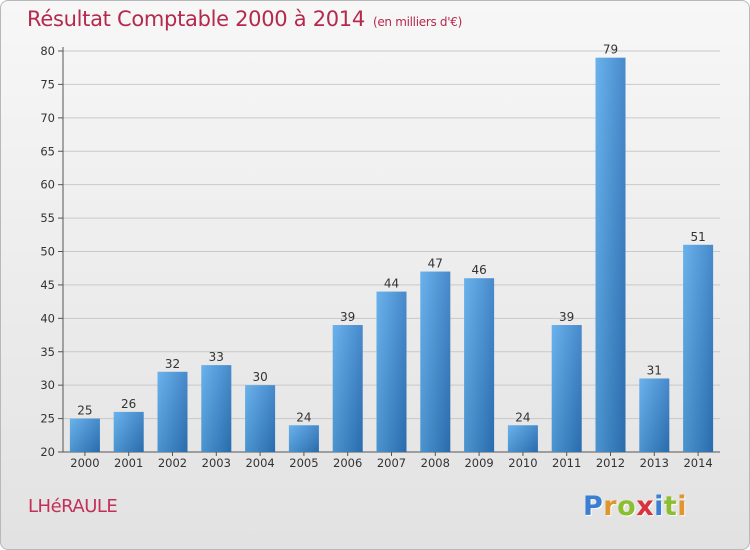  What do you see at coordinates (303, 463) in the screenshot?
I see `x-tick-label: 2005` at bounding box center [303, 463].